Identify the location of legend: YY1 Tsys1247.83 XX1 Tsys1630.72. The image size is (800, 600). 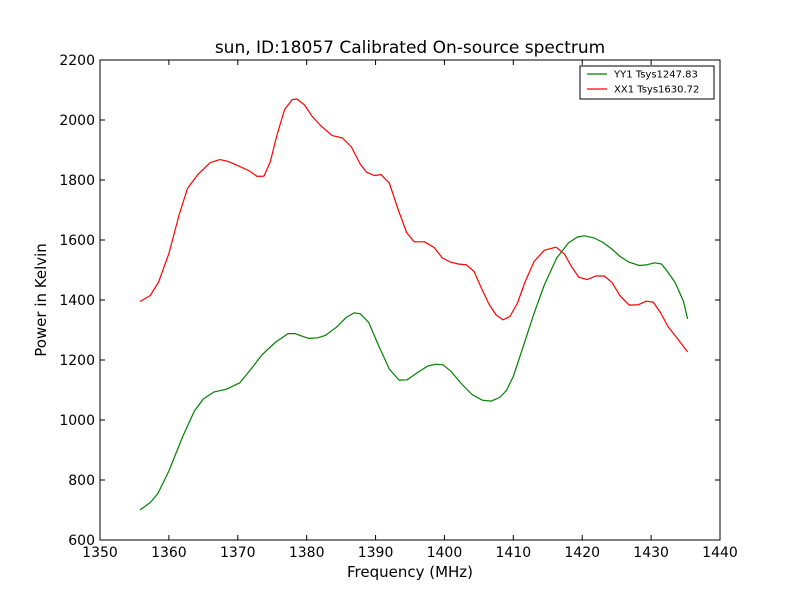
(647, 82).